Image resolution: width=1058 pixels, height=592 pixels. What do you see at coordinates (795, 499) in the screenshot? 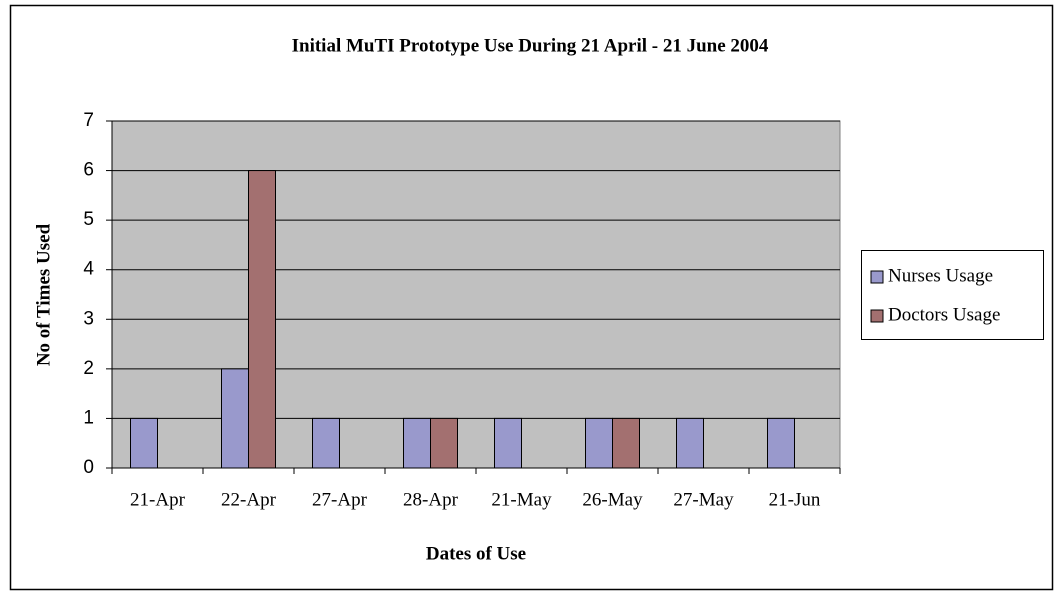
I see `x-tick-label: 21-Jun` at bounding box center [795, 499].